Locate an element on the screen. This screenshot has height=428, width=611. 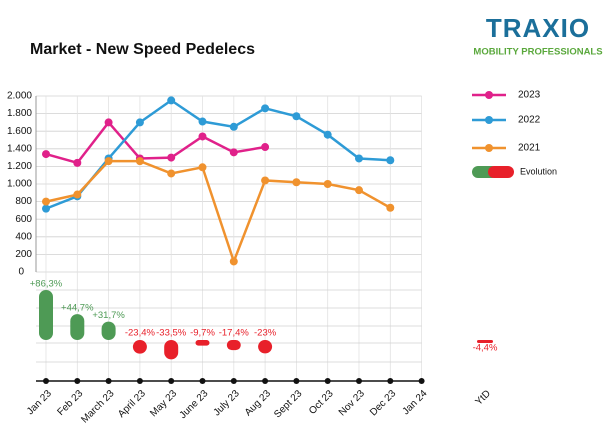
ytd-bar is located at coordinates (485, 341).